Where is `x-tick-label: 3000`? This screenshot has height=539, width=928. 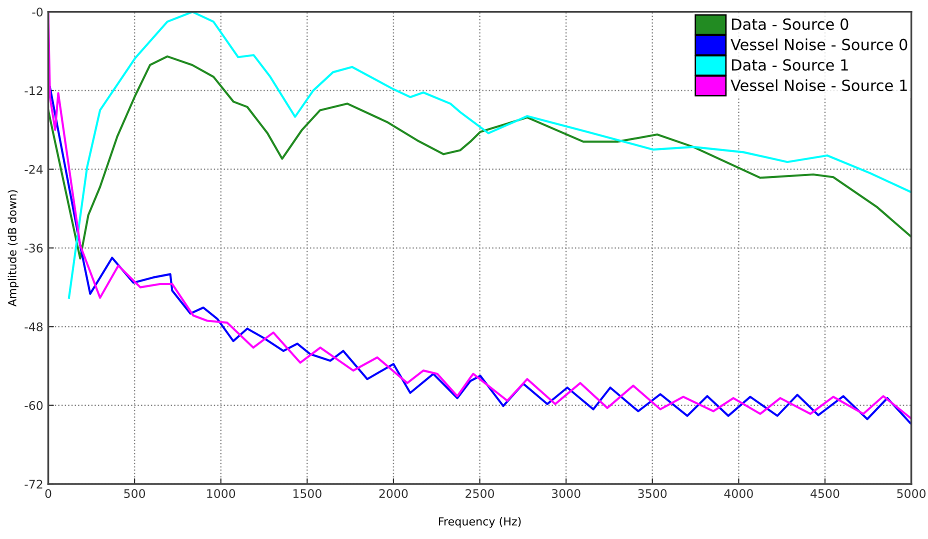 x-tick-label: 3000 is located at coordinates (566, 493).